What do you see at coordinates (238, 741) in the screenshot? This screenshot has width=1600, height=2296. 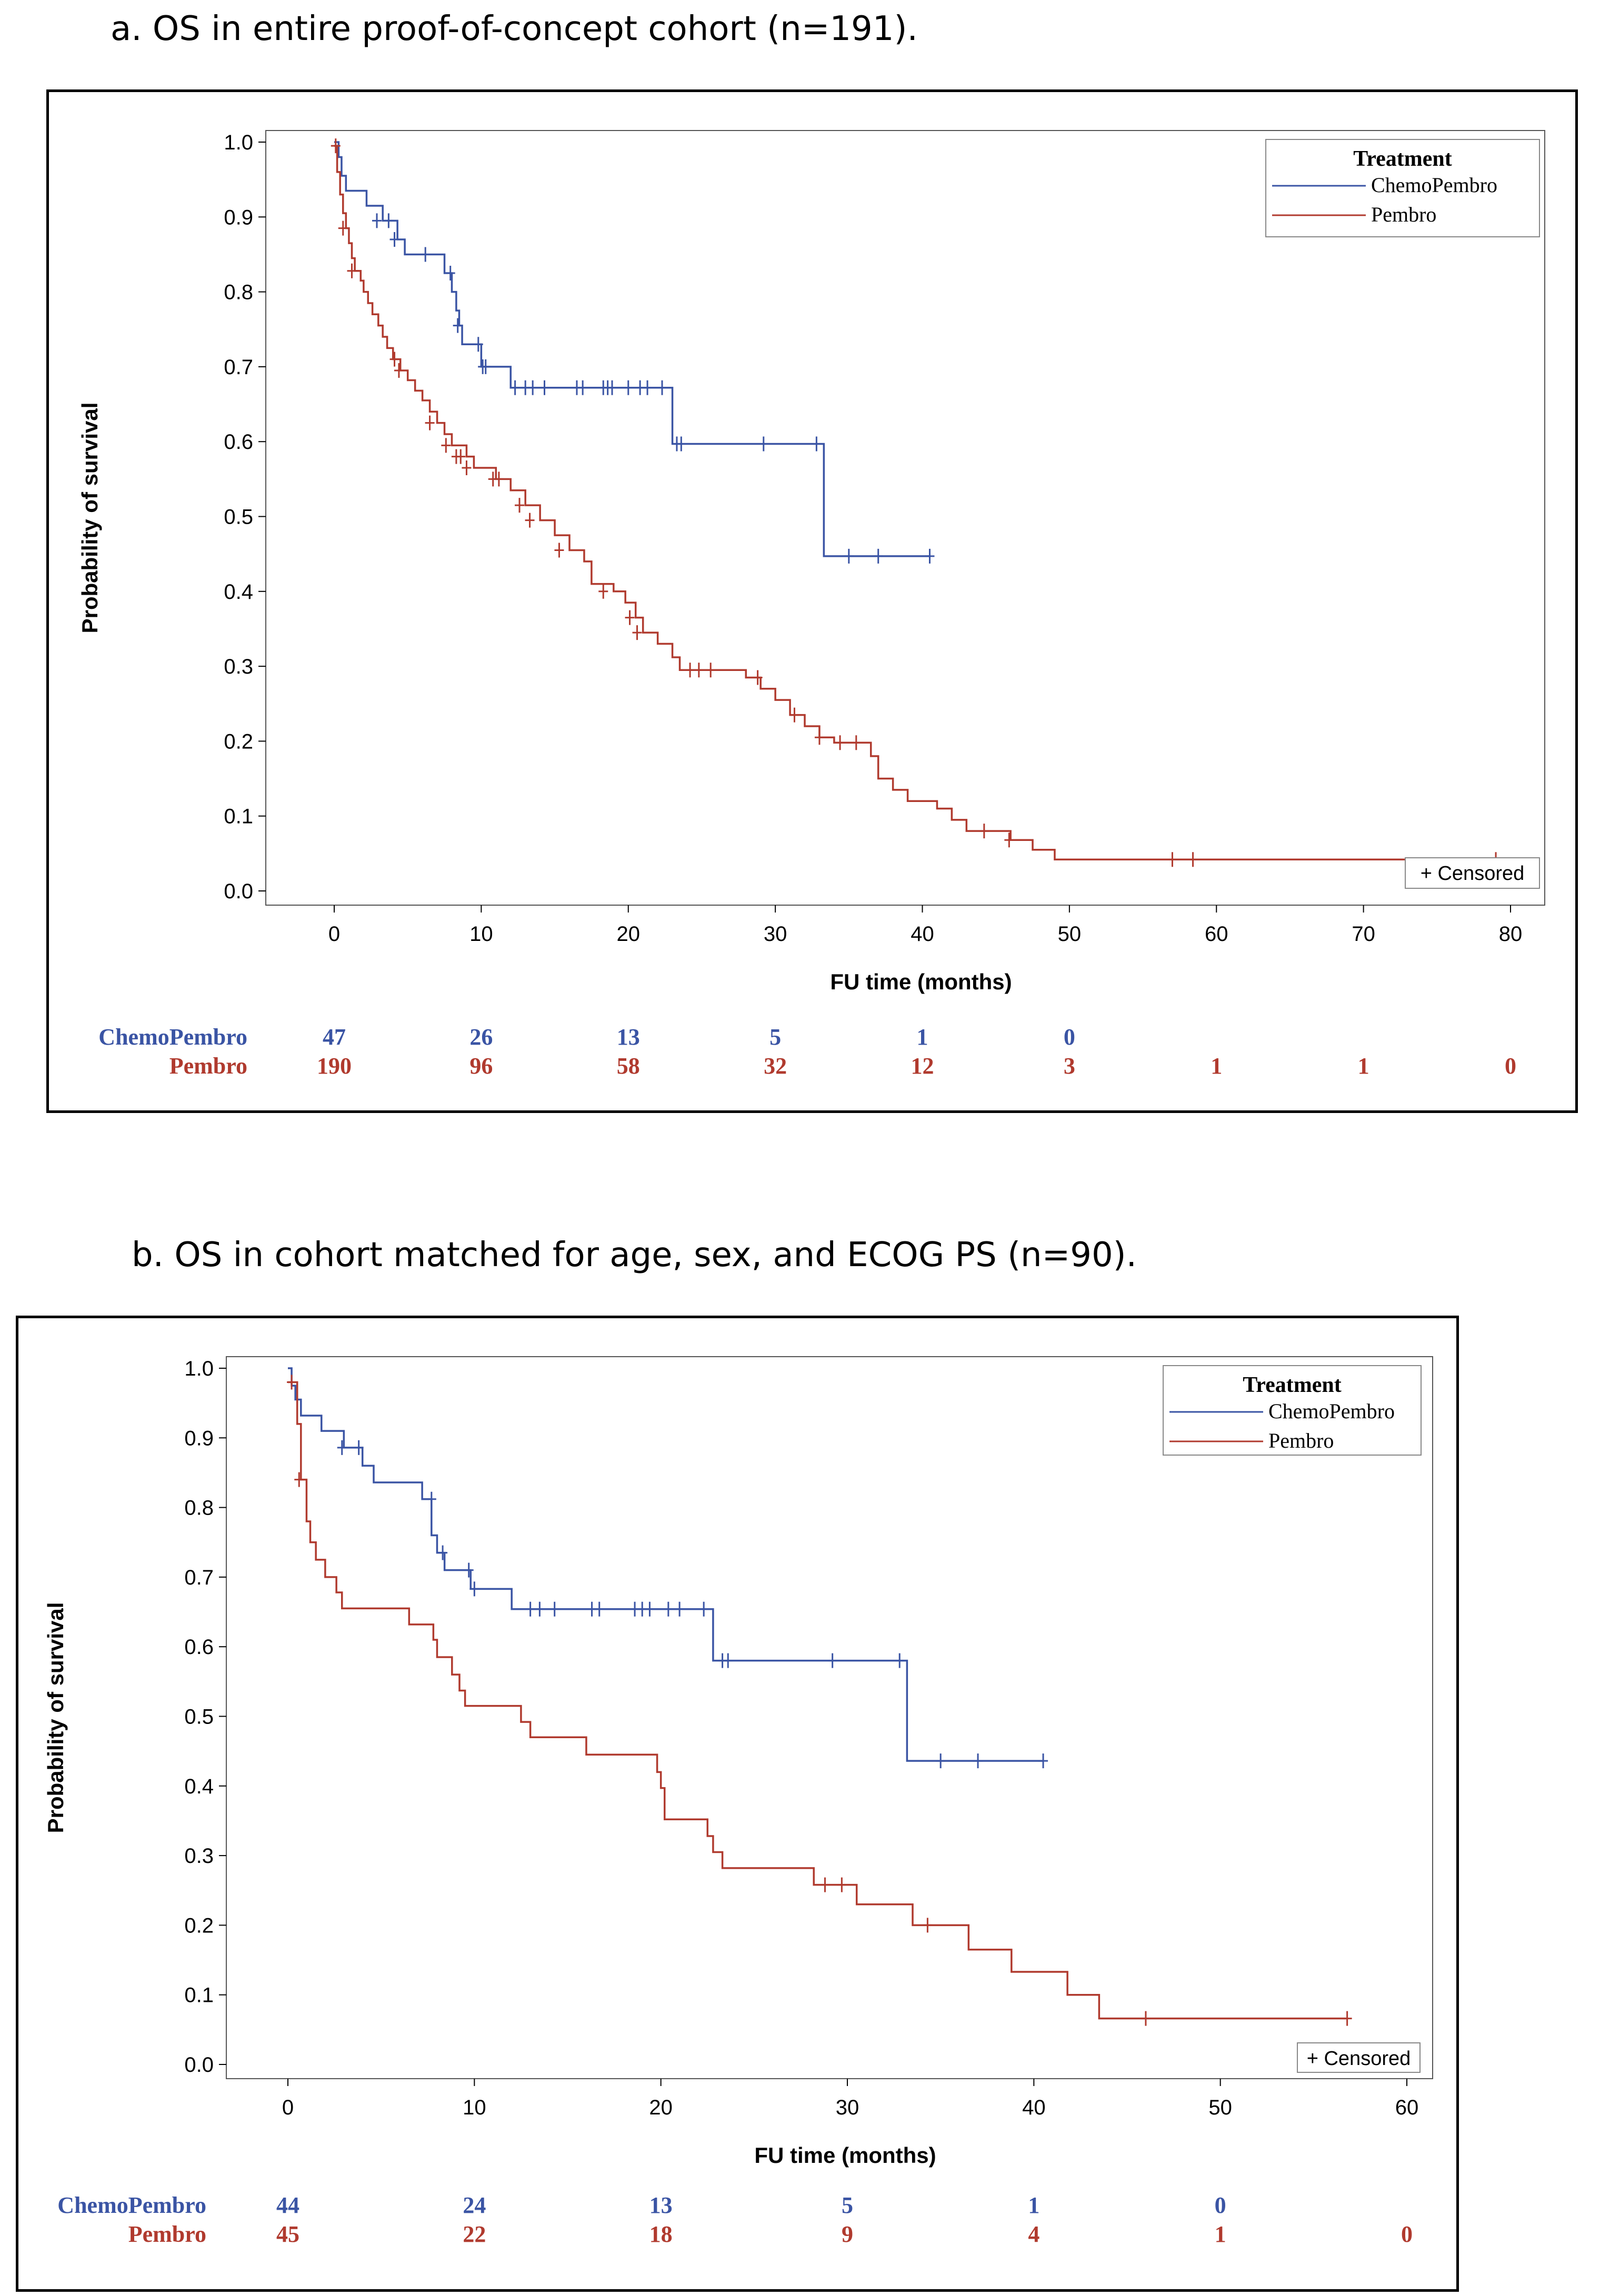 I see `y-tick-label: 0.2` at bounding box center [238, 741].